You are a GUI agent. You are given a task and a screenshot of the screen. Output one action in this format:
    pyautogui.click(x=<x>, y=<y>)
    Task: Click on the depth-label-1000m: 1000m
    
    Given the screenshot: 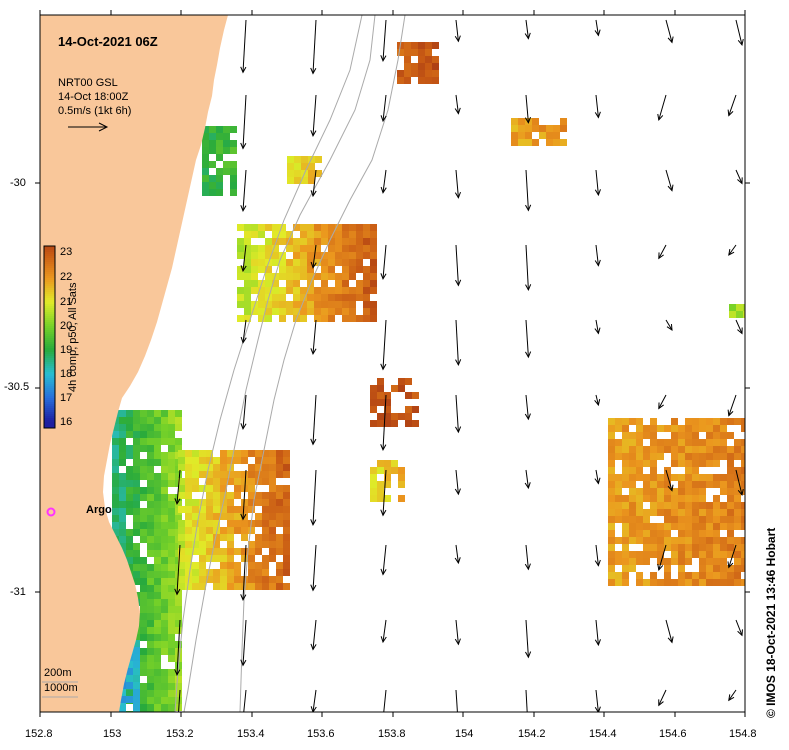 What is the action you would take?
    pyautogui.click(x=61, y=688)
    